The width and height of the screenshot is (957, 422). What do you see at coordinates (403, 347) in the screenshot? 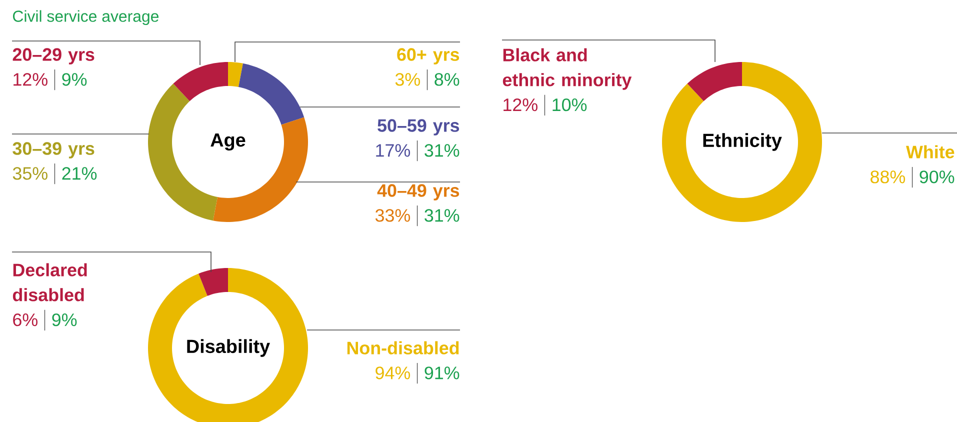
I see `slice-label: Non-disabled` at bounding box center [403, 347].